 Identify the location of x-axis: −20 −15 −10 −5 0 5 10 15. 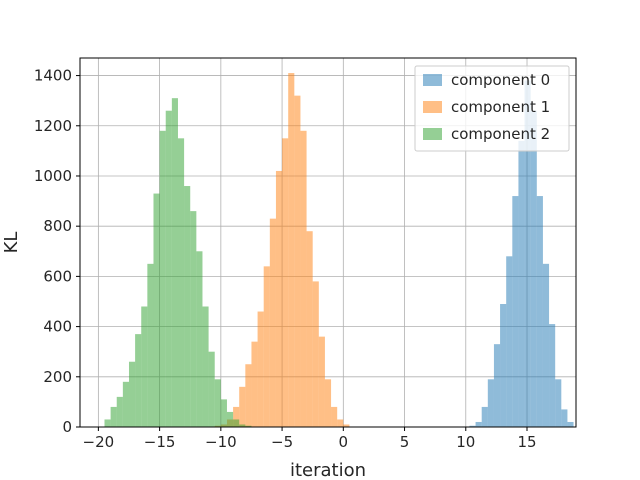
(310, 439).